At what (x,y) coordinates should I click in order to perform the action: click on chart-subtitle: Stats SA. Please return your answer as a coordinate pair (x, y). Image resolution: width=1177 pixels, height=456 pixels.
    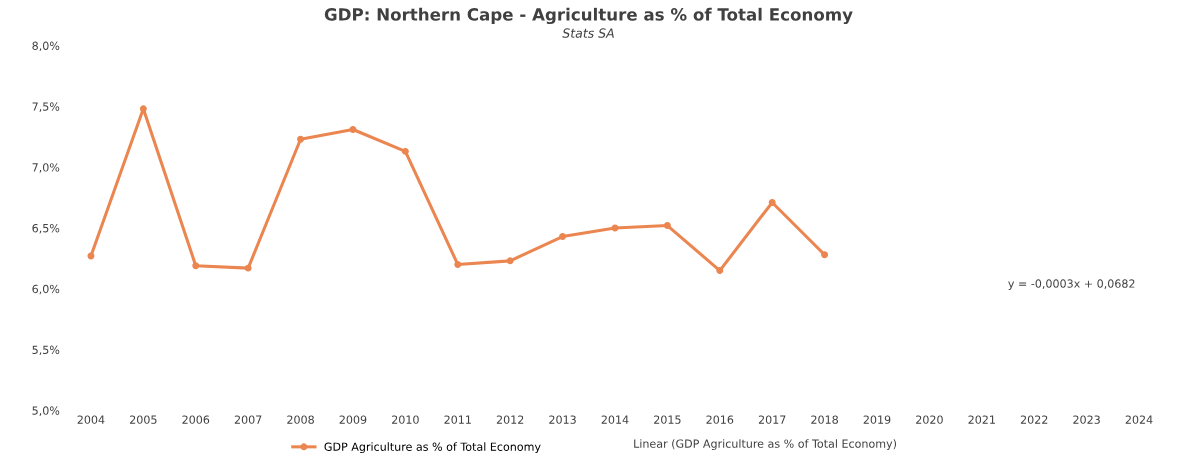
    Looking at the image, I should click on (588, 33).